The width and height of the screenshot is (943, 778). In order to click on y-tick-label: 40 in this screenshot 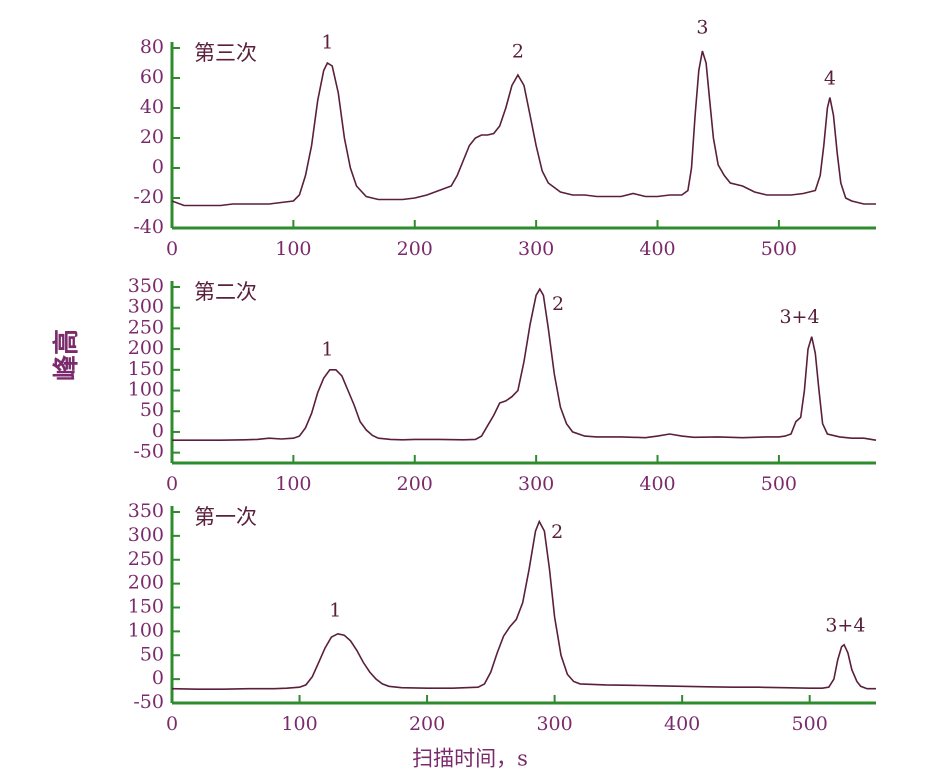, I will do `click(152, 107)`.